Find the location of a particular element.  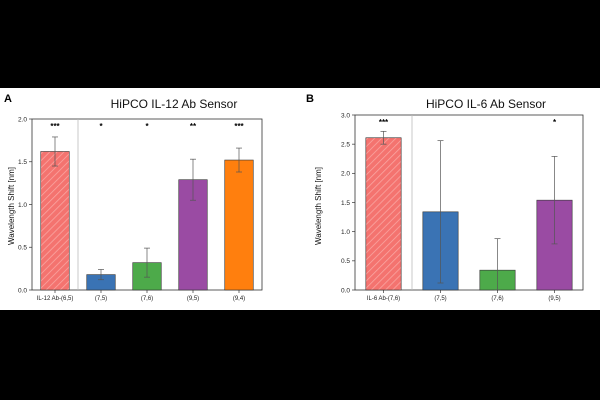

chart-a-category-label: (9,4) is located at coordinates (239, 299).